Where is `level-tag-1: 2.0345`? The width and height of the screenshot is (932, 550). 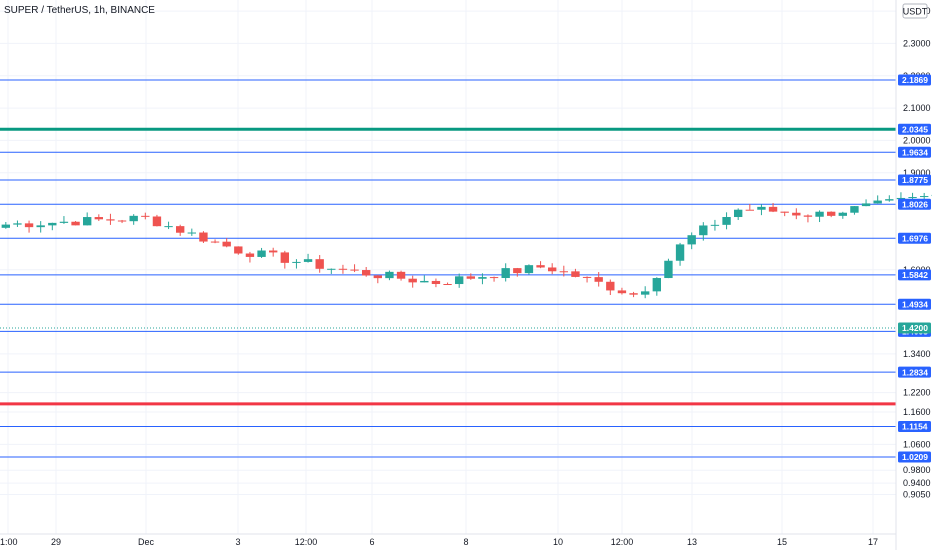
level-tag-1: 2.0345 is located at coordinates (914, 129).